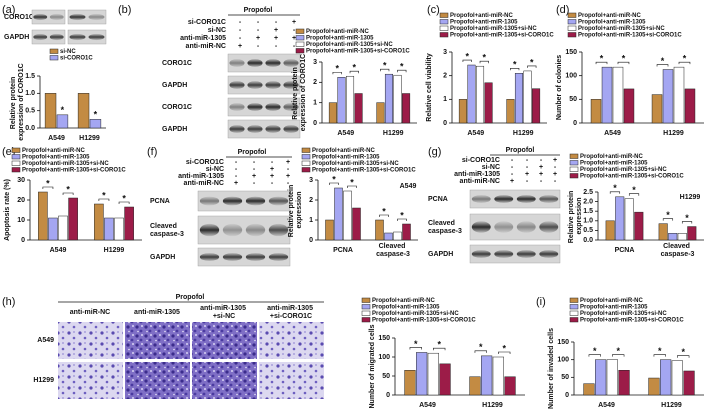  I want to click on blot-header: Propofol, so click(258, 10).